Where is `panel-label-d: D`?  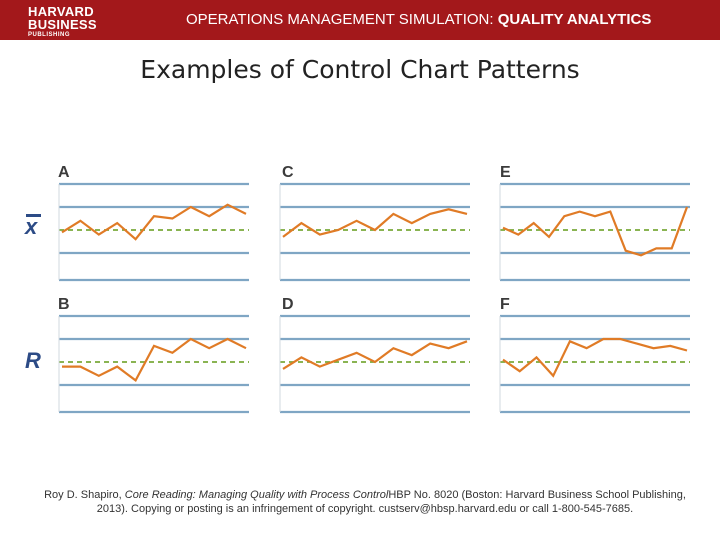
panel-label-d: D is located at coordinates (288, 304).